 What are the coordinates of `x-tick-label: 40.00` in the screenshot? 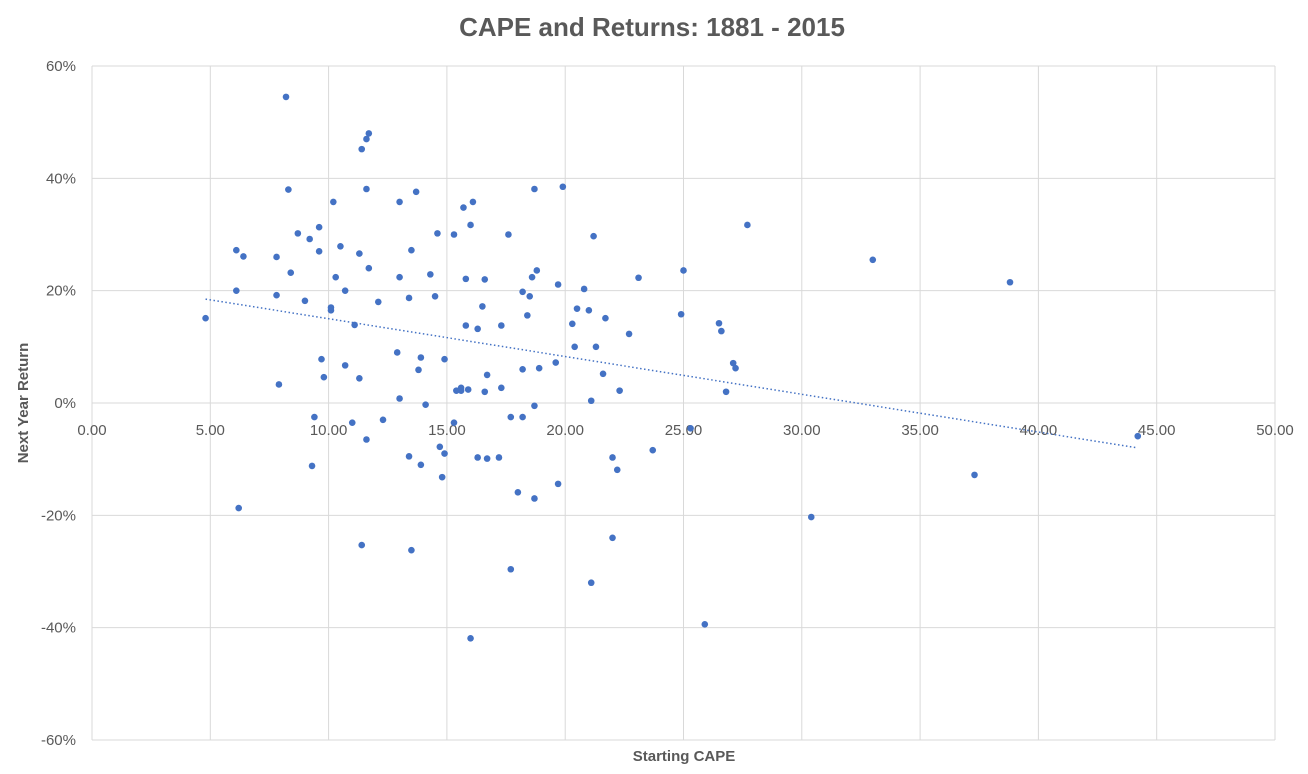 It's located at (1039, 430).